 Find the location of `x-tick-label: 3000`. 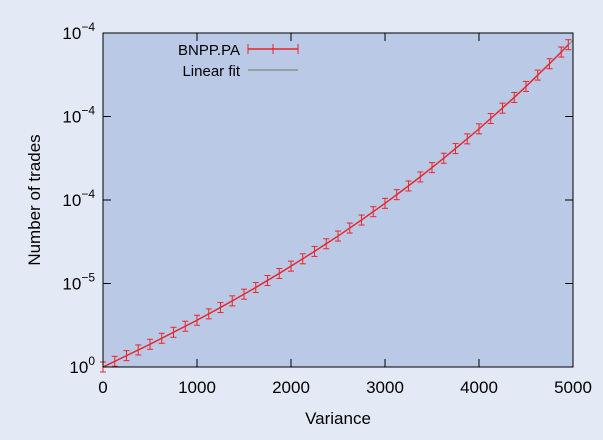

x-tick-label: 3000 is located at coordinates (385, 387).